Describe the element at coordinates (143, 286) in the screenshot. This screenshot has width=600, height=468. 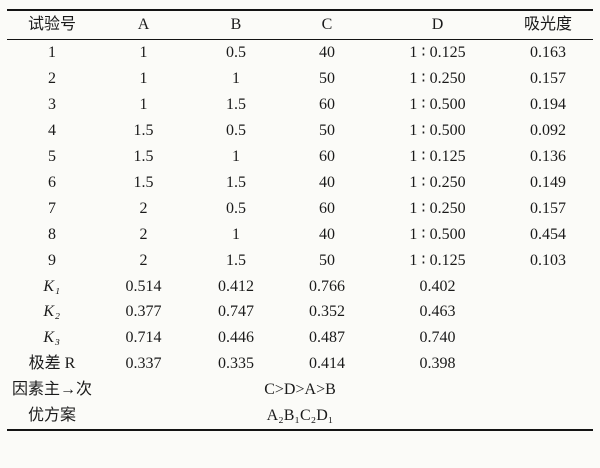
I see `k1-a: 0.514` at that location.